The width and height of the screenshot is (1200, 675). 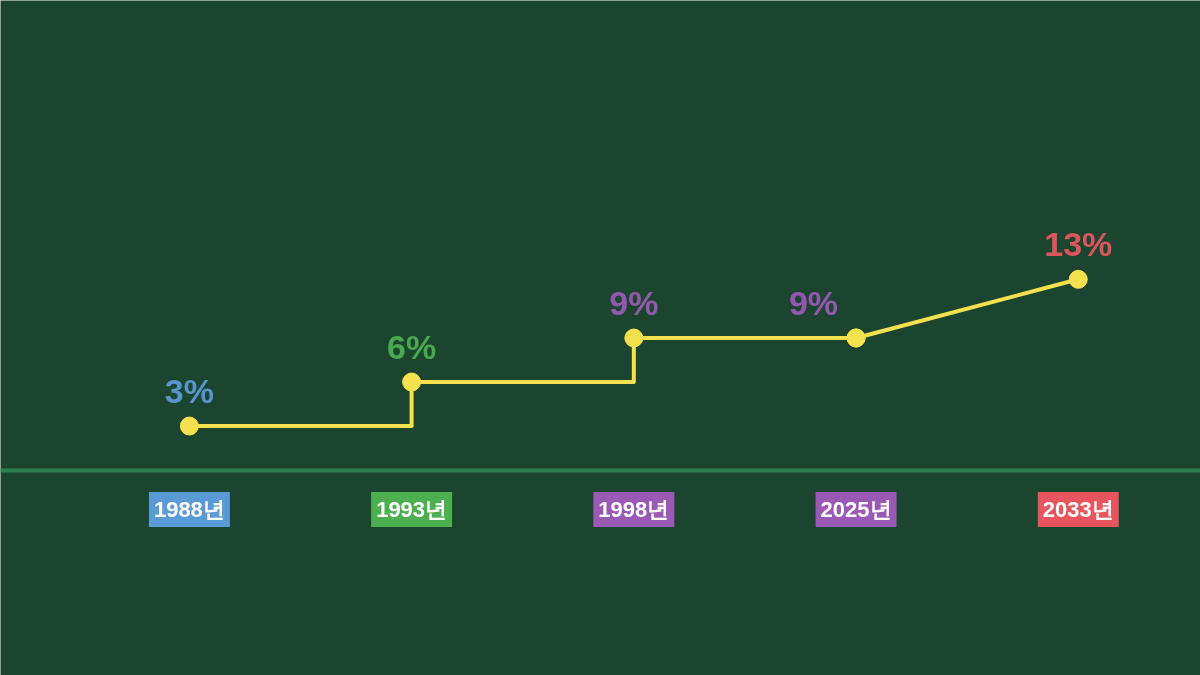 I want to click on x-tick-label: 1993년, so click(x=412, y=510).